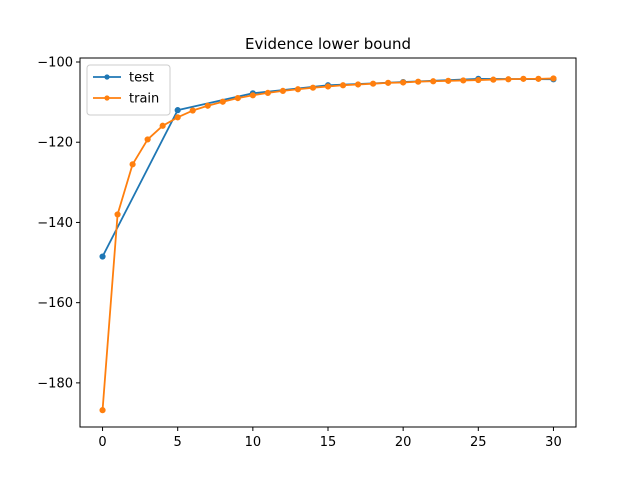 This screenshot has height=480, width=640. What do you see at coordinates (403, 442) in the screenshot?
I see `x-tick-label: 20` at bounding box center [403, 442].